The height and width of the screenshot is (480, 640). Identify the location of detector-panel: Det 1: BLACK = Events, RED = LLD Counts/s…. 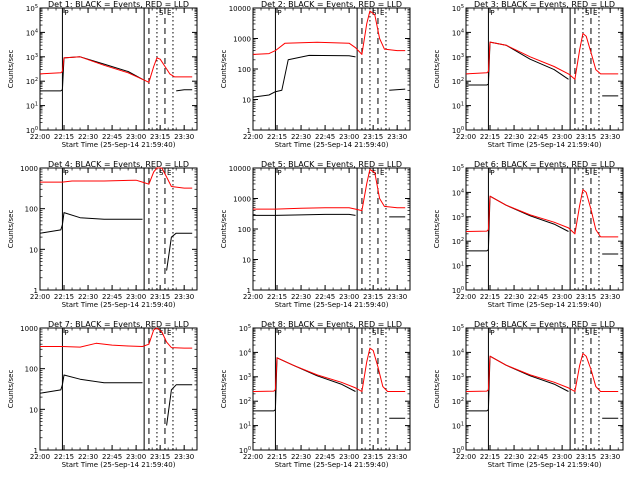
(102, 74).